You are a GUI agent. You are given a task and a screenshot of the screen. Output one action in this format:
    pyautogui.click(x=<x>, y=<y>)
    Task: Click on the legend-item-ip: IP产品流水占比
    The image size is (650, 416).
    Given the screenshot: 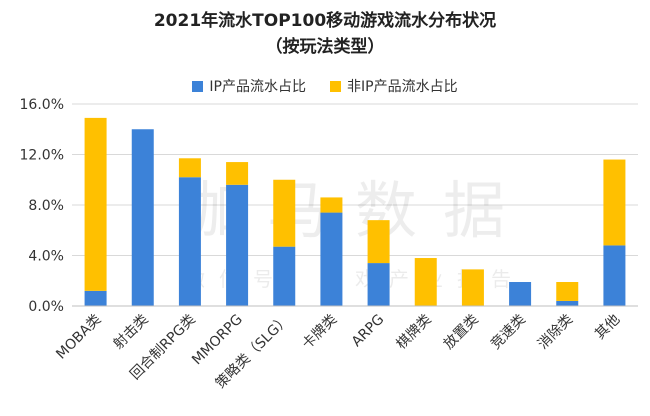 What is the action you would take?
    pyautogui.click(x=249, y=86)
    